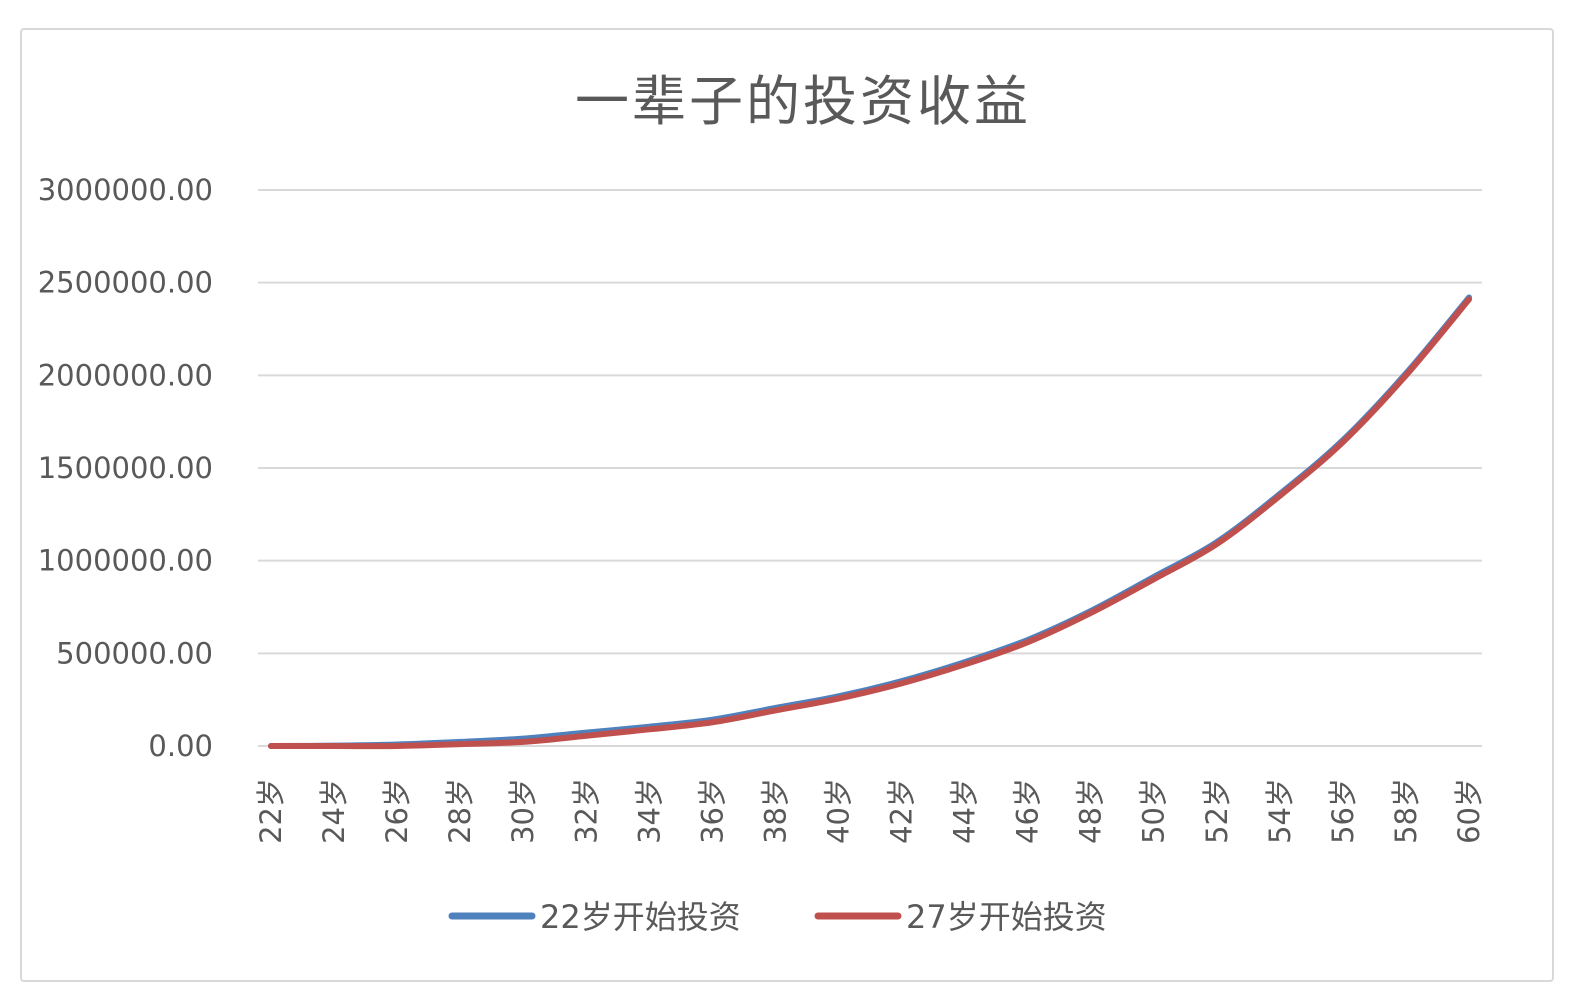 Image resolution: width=1576 pixels, height=1002 pixels. What do you see at coordinates (125, 375) in the screenshot?
I see `y-tick-label: 2000000.00` at bounding box center [125, 375].